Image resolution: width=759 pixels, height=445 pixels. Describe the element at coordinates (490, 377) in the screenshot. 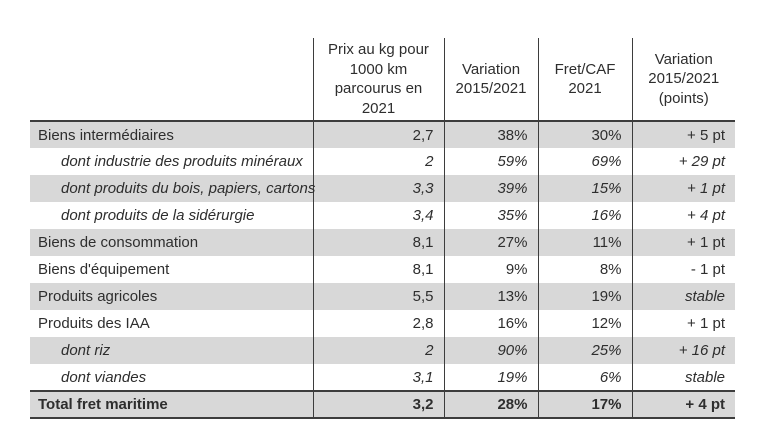

I see `variation-cell: 19%` at that location.